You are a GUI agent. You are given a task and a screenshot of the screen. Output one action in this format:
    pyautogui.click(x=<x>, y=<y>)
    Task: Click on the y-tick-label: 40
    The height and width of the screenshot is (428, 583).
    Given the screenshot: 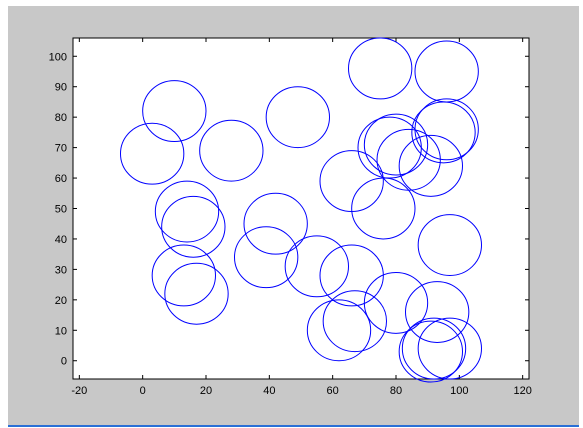 What is the action you would take?
    pyautogui.click(x=61, y=240)
    